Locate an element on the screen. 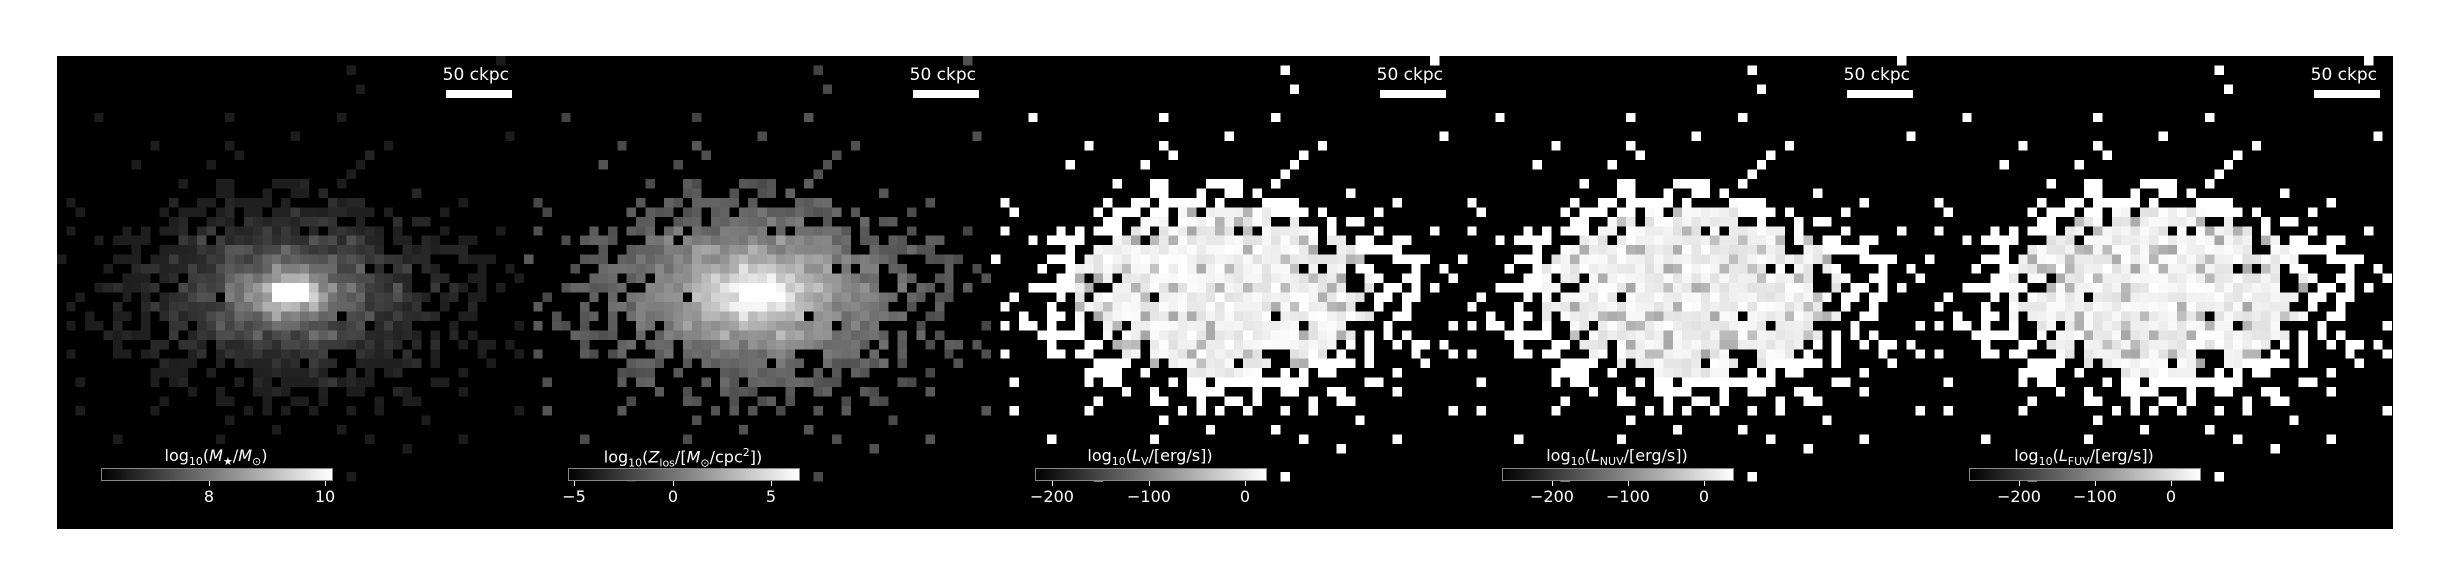 The height and width of the screenshot is (584, 2444). colorbar-tick-label: 5 is located at coordinates (771, 496).